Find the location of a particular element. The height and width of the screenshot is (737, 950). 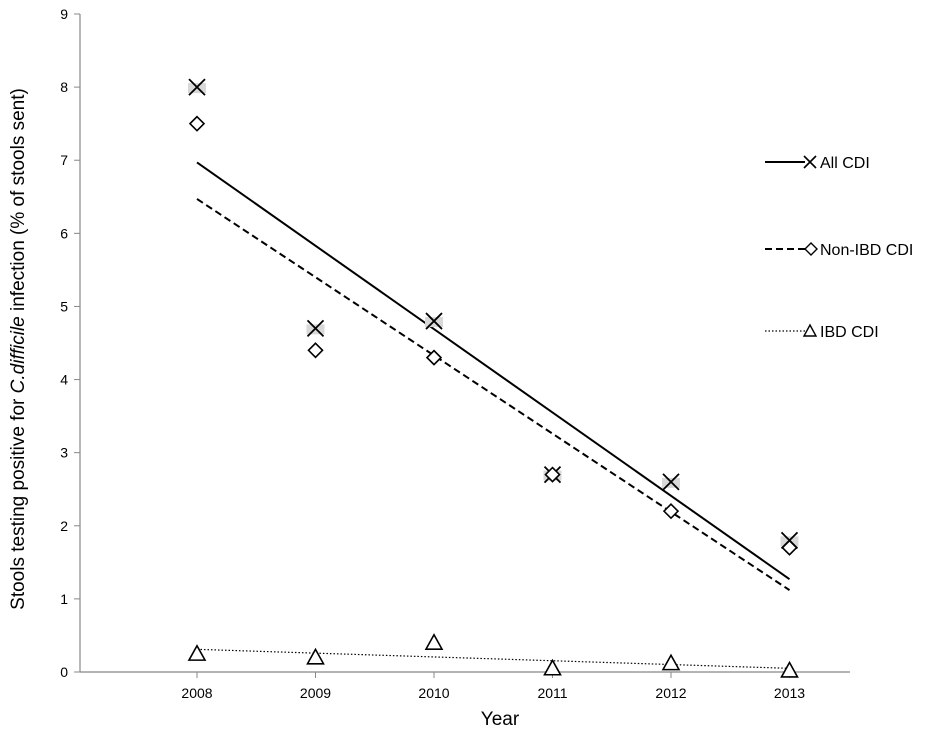

y-axis-title-organism: C.difficile is located at coordinates (18, 354).